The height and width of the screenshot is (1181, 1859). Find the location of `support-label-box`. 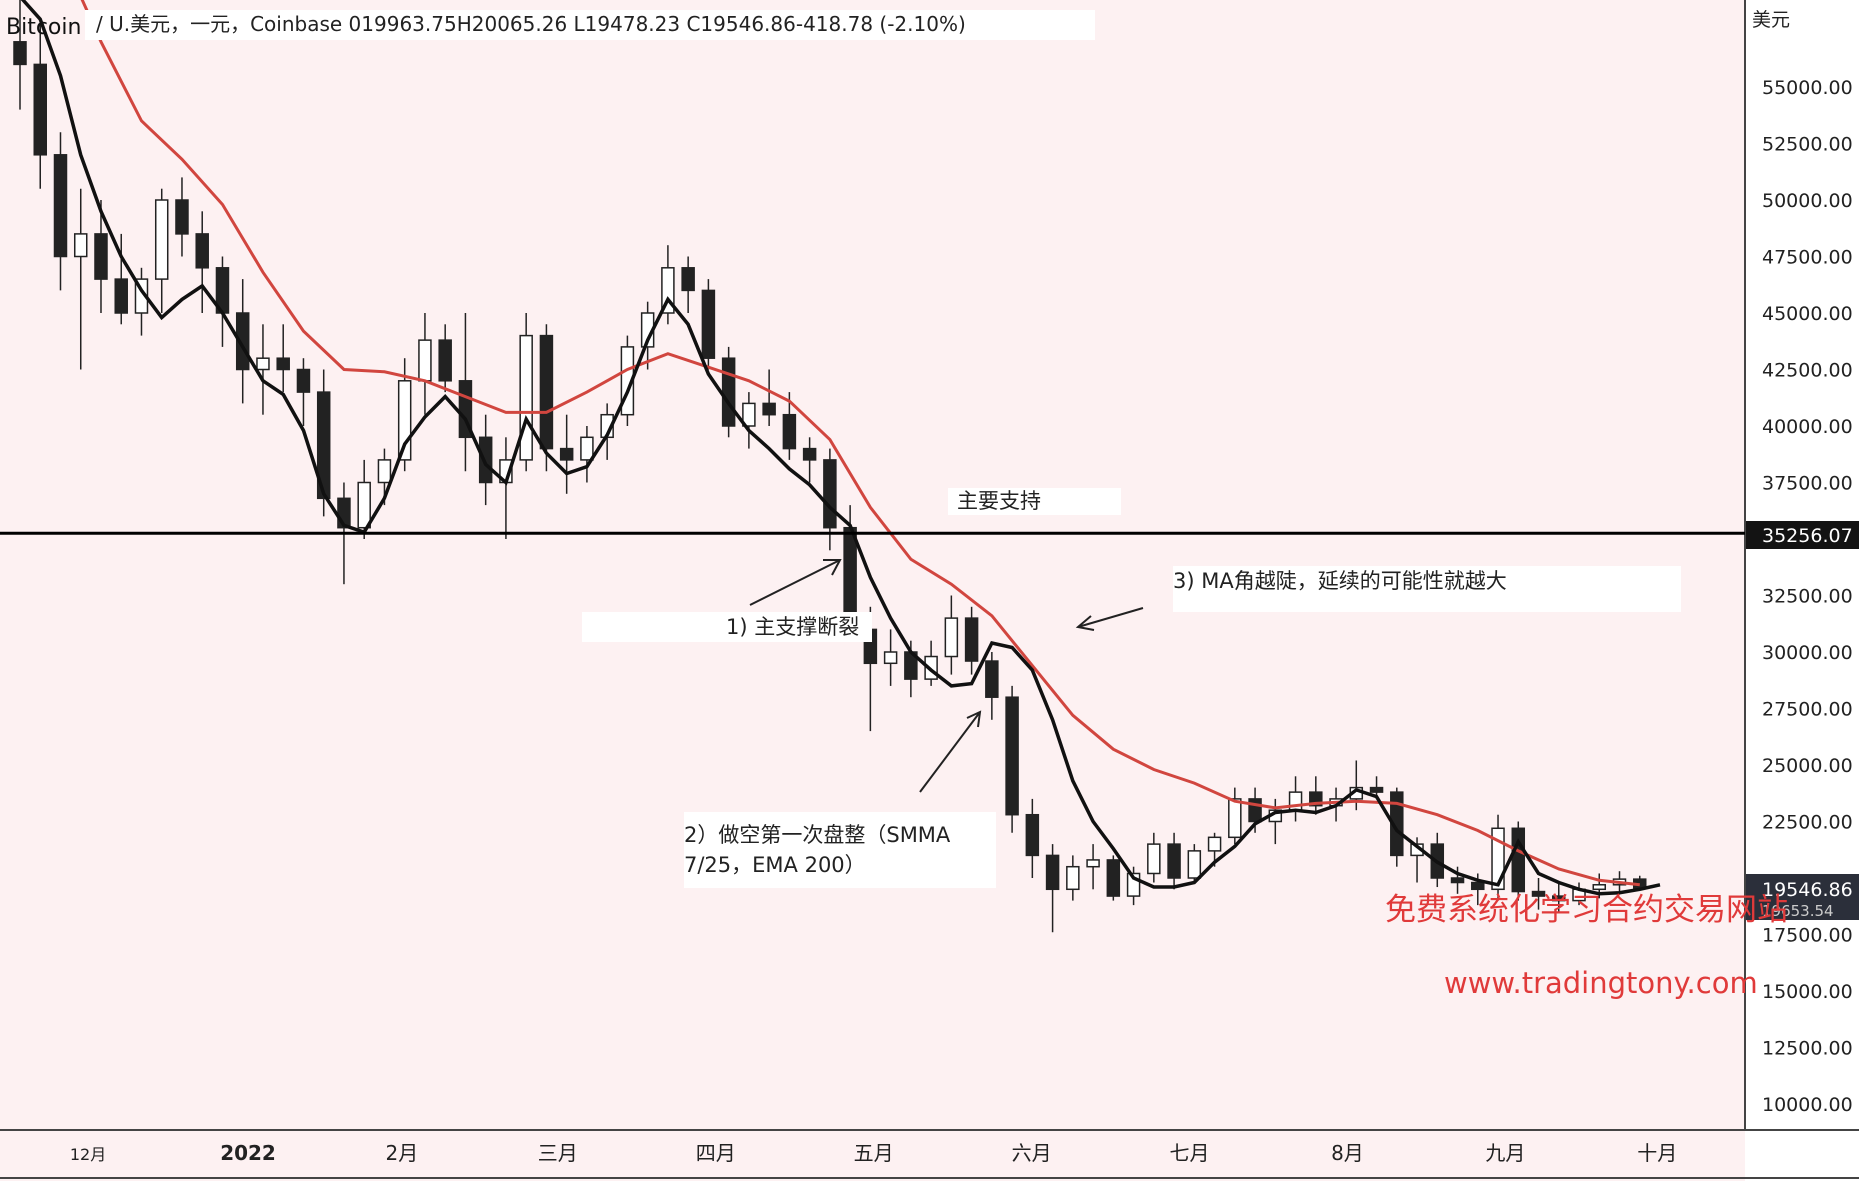

support-label-box is located at coordinates (1034, 501).